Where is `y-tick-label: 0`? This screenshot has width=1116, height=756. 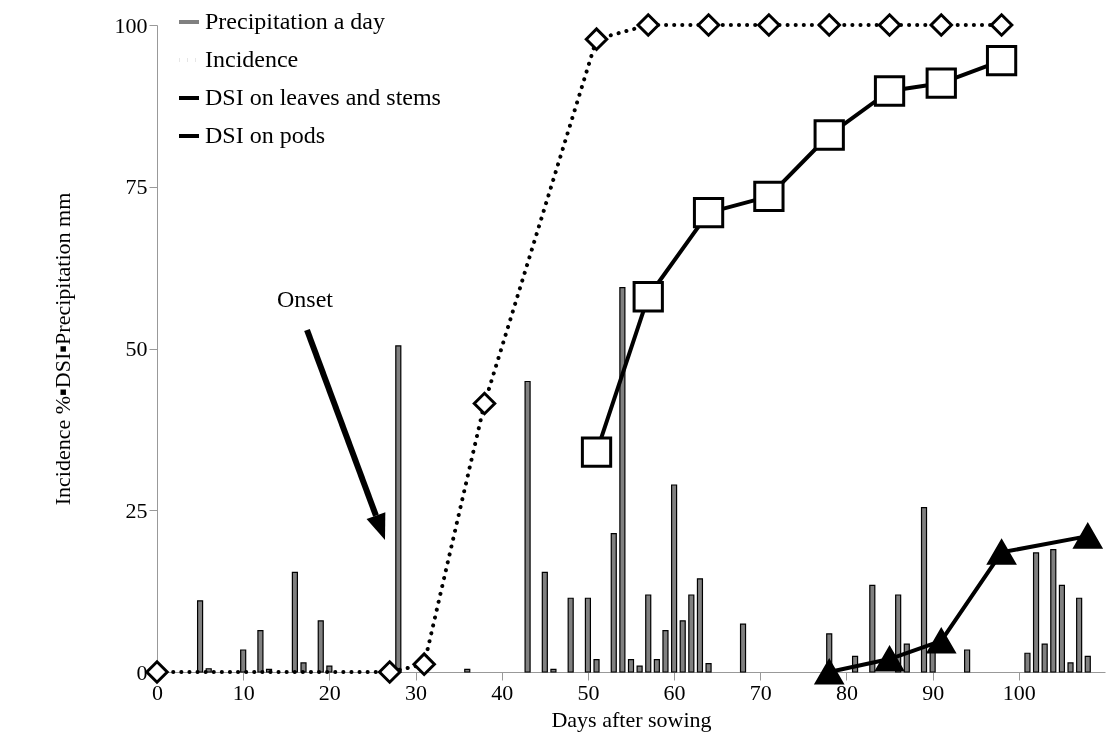 y-tick-label: 0 is located at coordinates (142, 672).